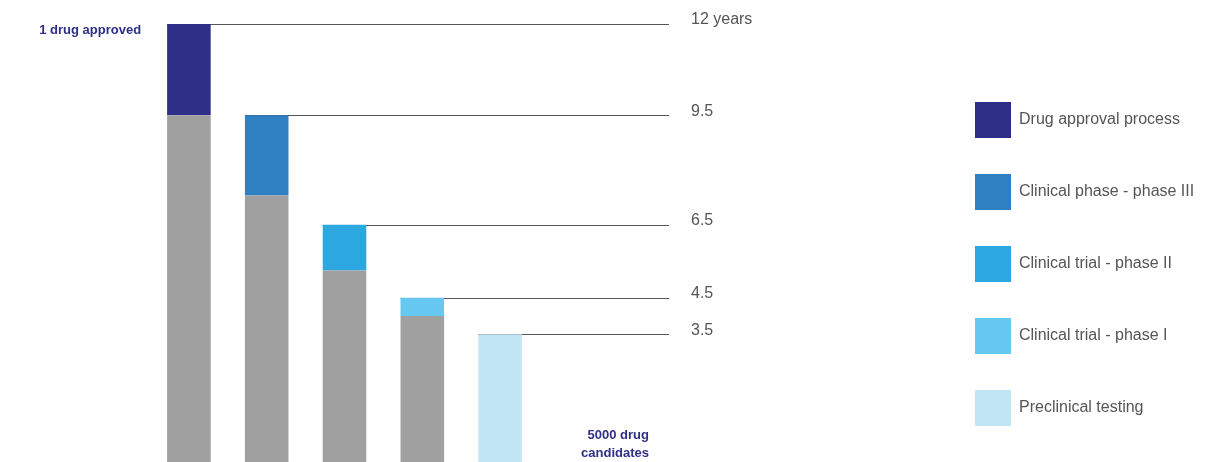 This screenshot has height=462, width=1206. Describe the element at coordinates (702, 293) in the screenshot. I see `ref-line-label: 4.5` at that location.